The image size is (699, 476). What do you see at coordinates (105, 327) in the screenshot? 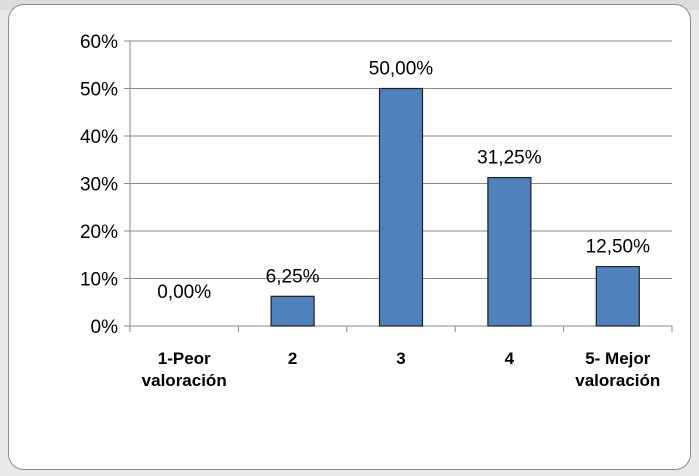
I see `y-tick-label: 0%` at bounding box center [105, 327].